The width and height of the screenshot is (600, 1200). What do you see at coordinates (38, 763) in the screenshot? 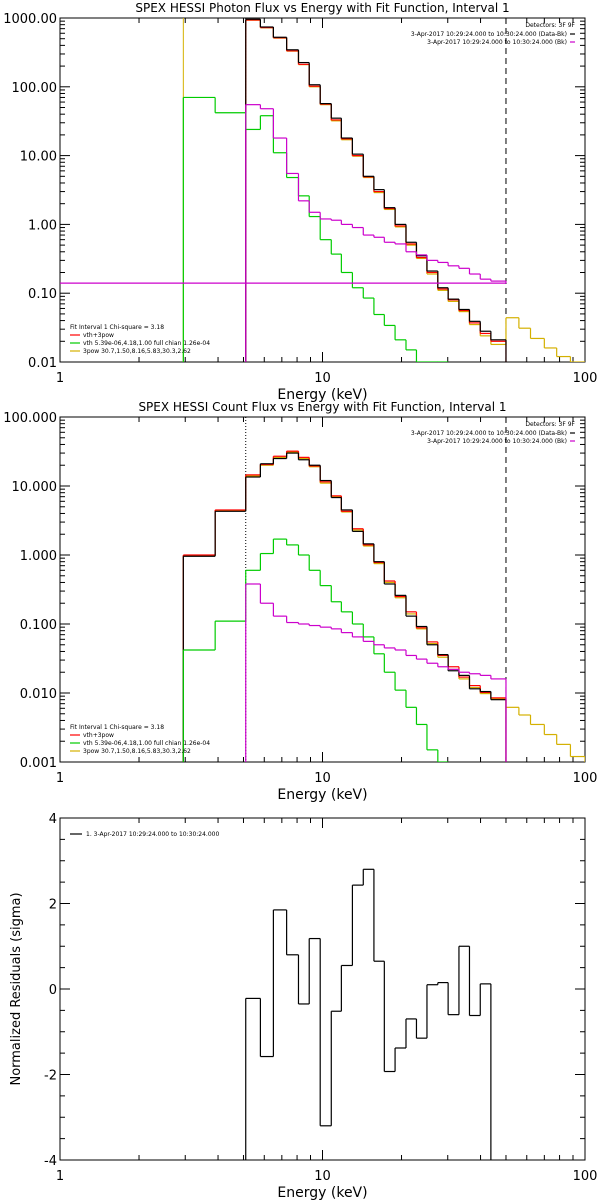
I see `y-tick-label: 0.001` at bounding box center [38, 763].